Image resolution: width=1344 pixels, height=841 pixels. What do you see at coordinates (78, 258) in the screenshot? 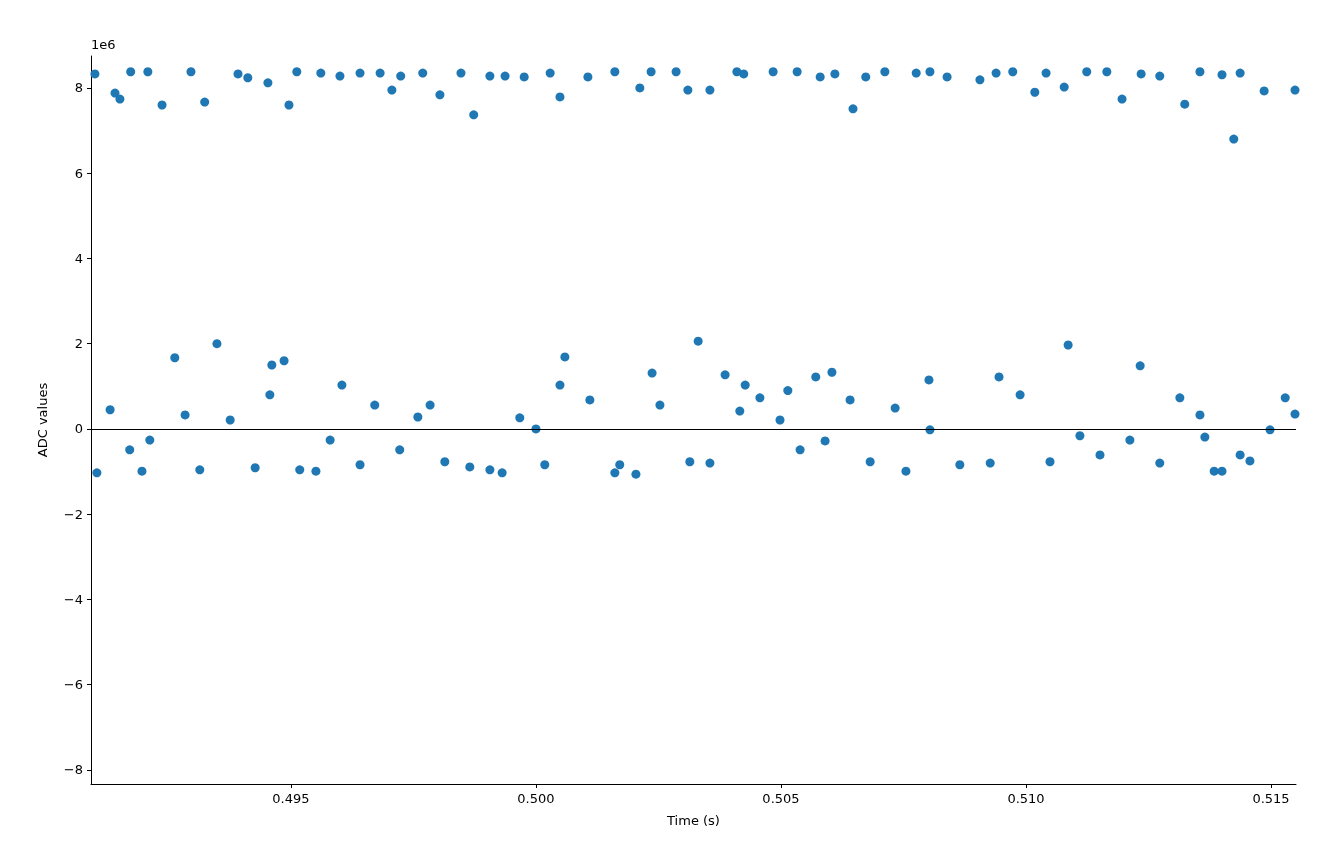
I see `y-tick-label: 4` at bounding box center [78, 258].